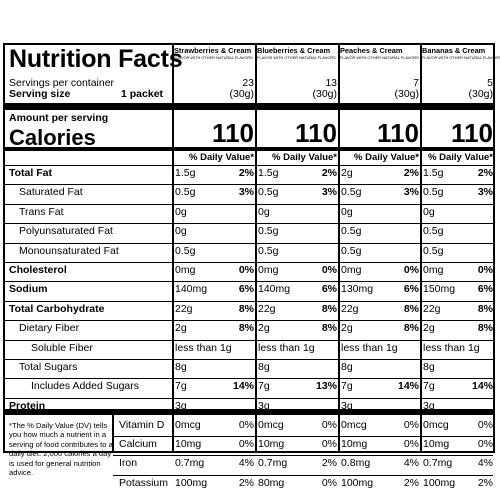  Describe the element at coordinates (96, 59) in the screenshot. I see `label-title: Nutrition Facts` at that location.